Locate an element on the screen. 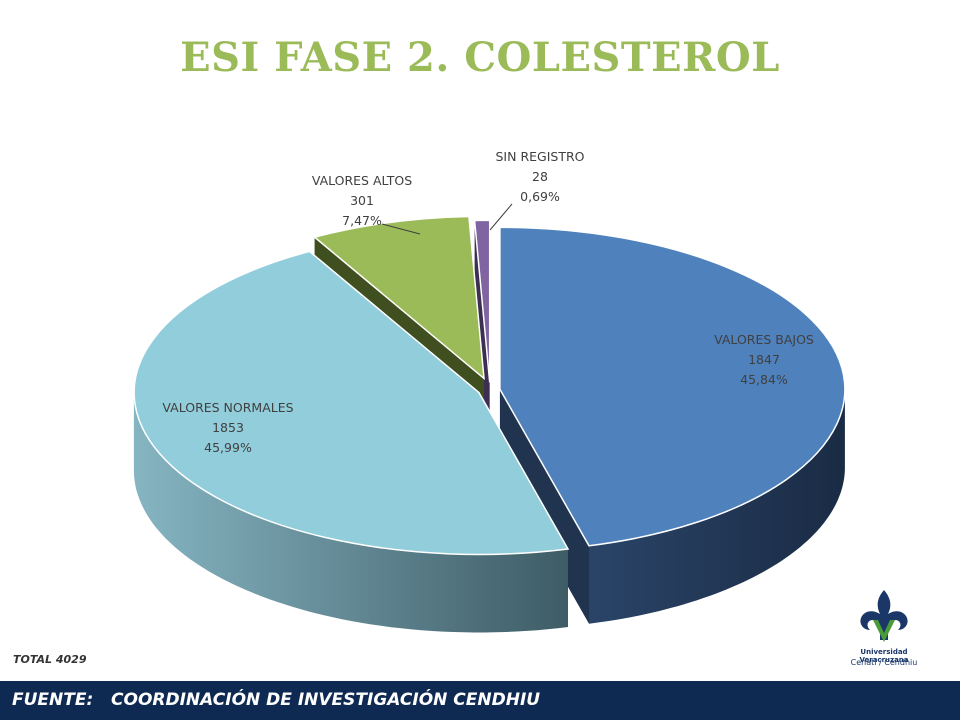 The image size is (960, 720). total-label: TOTAL 4029 is located at coordinates (50, 659).